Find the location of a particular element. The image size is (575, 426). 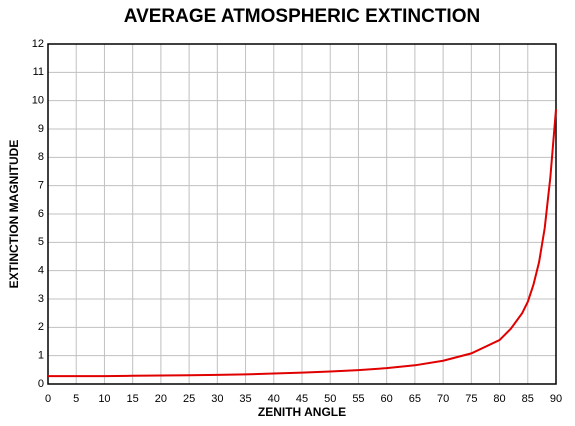

x-tick-label: 85 is located at coordinates (528, 399).